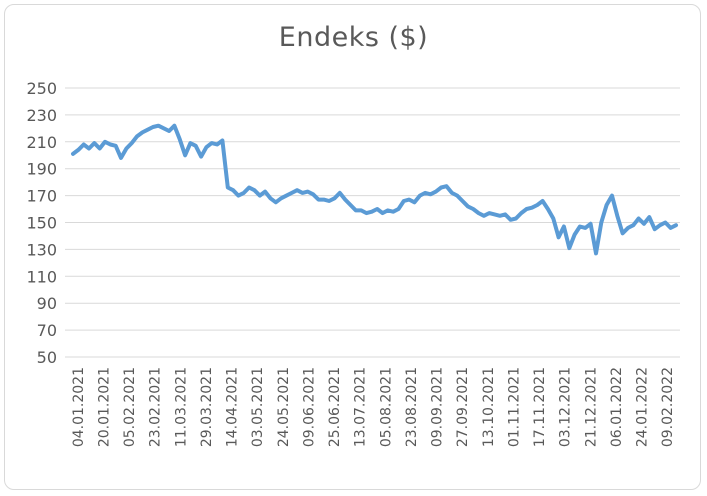  I want to click on x-tick-label: 25.06.2021, so click(335, 407).